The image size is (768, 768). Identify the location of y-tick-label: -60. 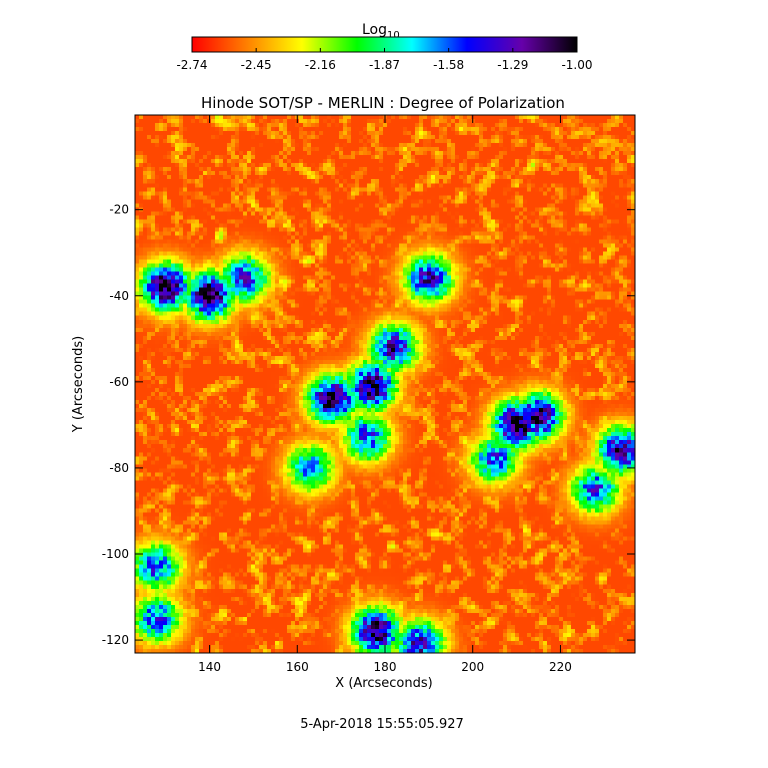
(119, 382).